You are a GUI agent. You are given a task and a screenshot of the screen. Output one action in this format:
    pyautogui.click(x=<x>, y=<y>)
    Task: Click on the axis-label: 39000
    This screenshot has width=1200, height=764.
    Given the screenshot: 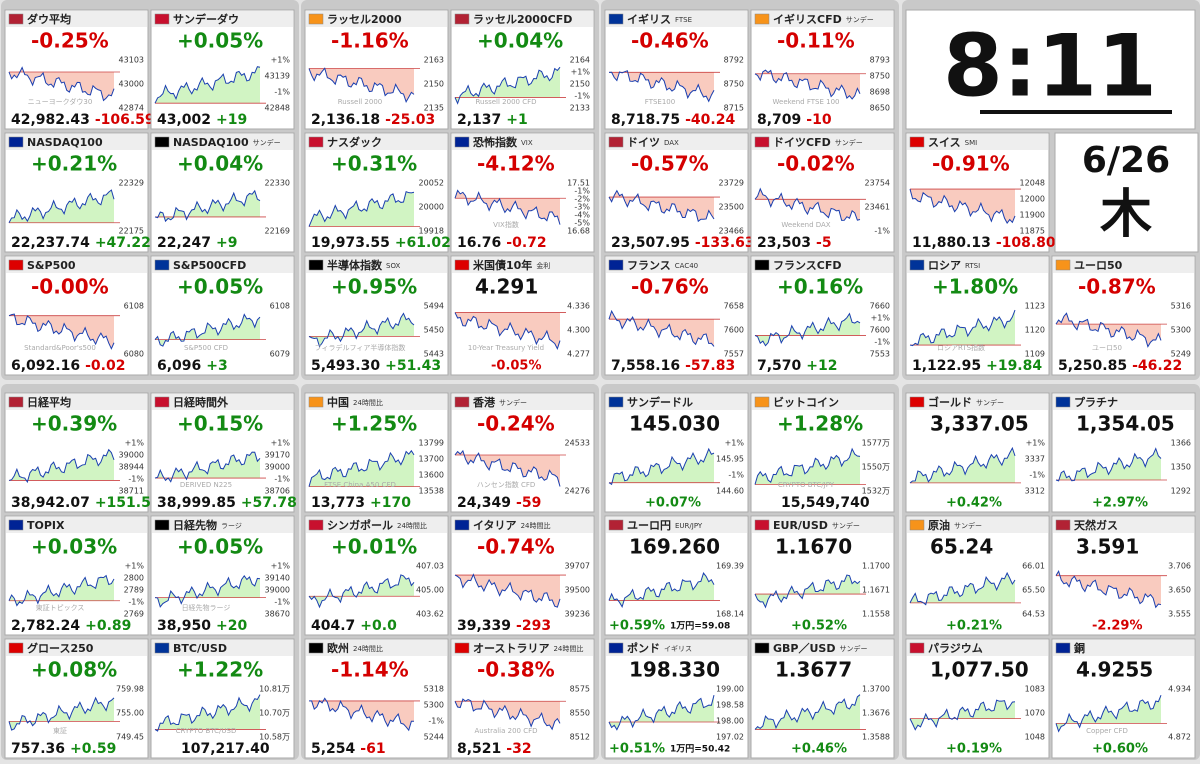 What is the action you would take?
    pyautogui.click(x=277, y=590)
    